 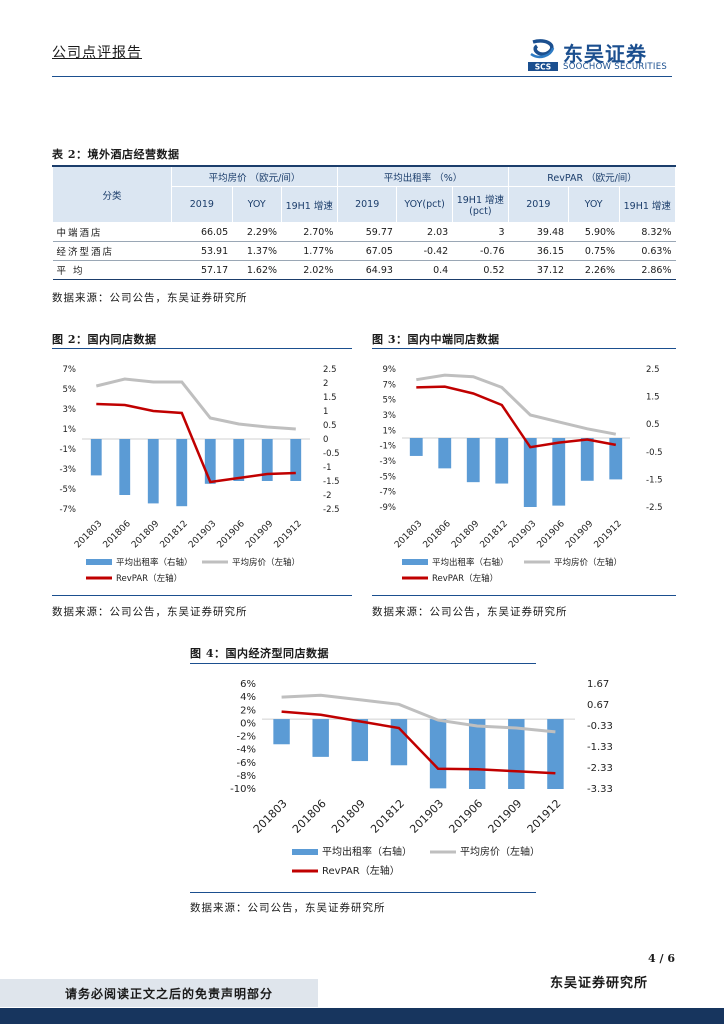 What do you see at coordinates (653, 398) in the screenshot?
I see `right-axis-tick: 1.5` at bounding box center [653, 398].